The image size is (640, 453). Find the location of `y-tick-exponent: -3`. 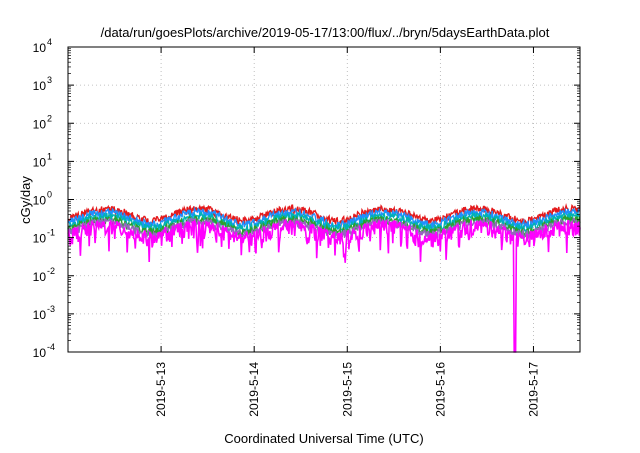

y-tick-exponent: -3 is located at coordinates (51, 309).